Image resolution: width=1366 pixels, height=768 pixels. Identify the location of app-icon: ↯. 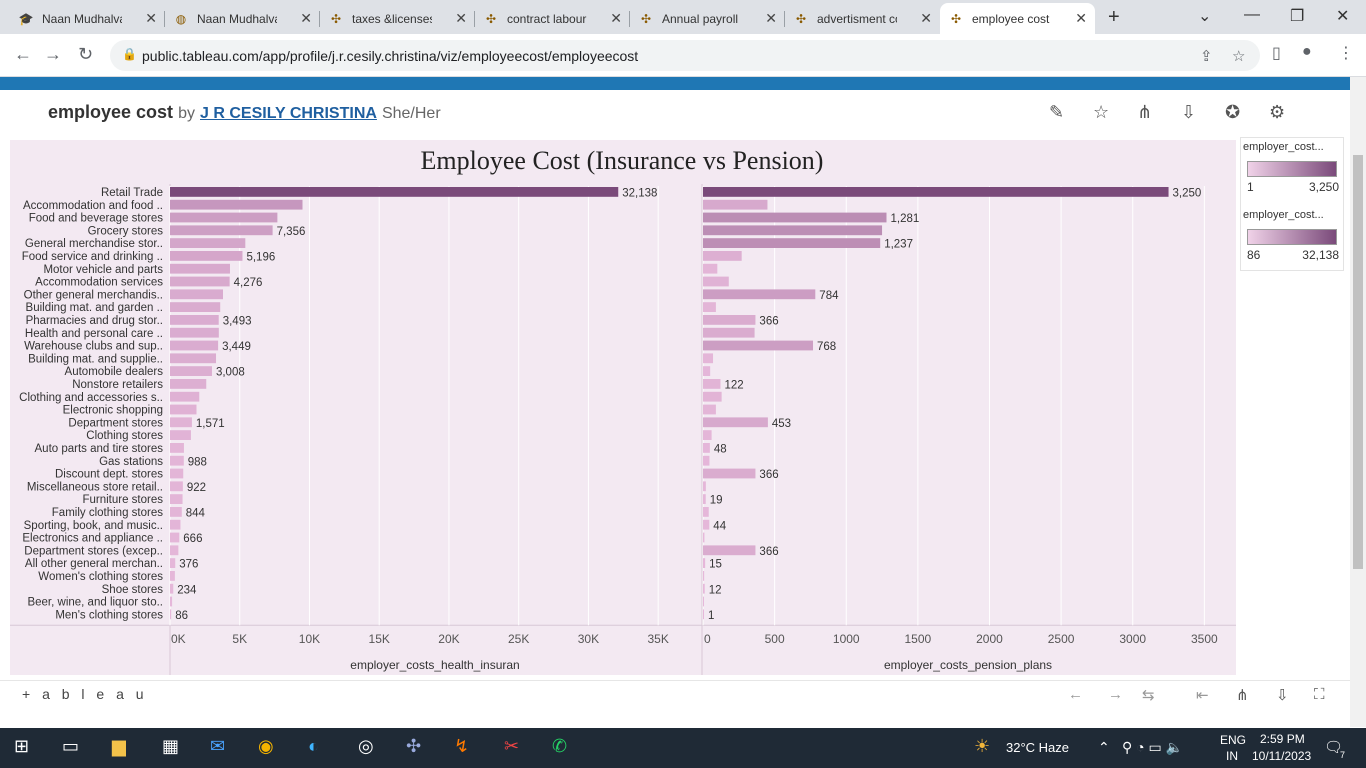
(462, 746).